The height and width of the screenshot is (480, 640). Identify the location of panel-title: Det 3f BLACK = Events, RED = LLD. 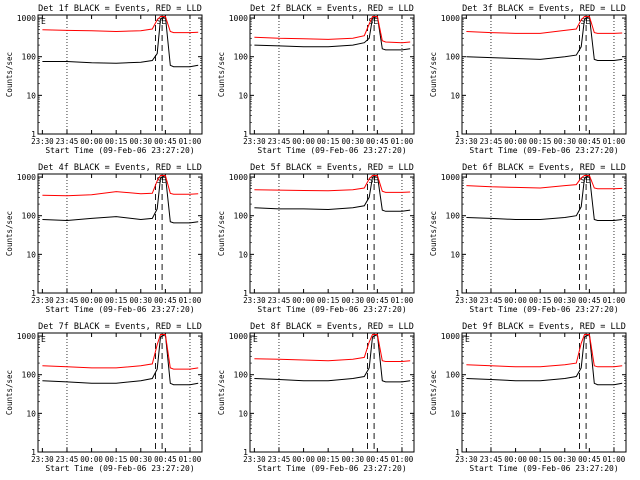
(544, 9).